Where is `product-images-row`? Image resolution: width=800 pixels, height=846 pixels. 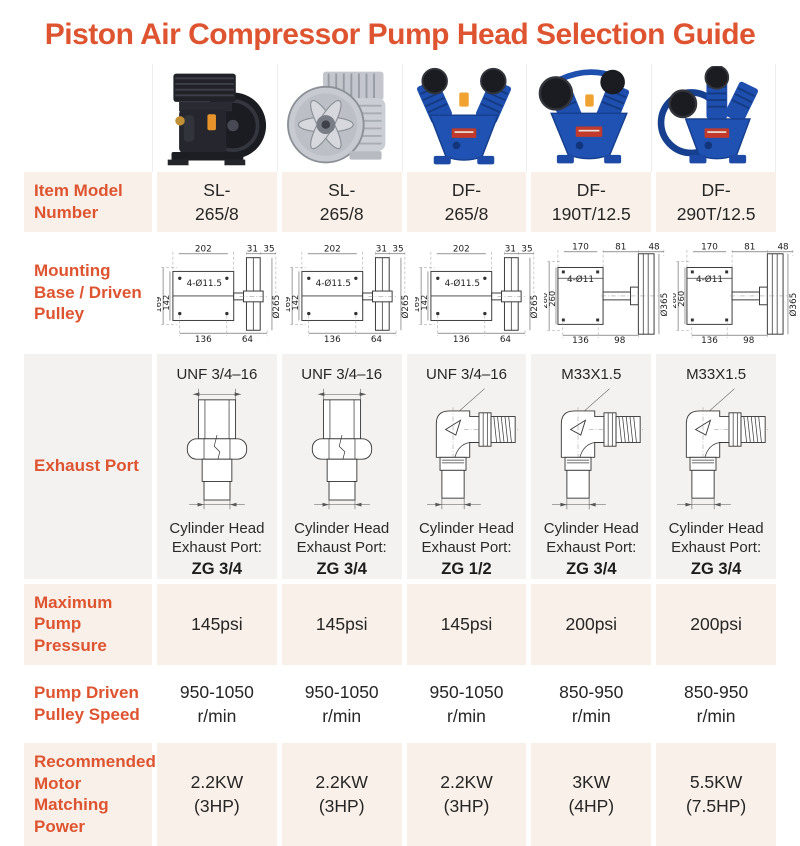 product-images-row is located at coordinates (400, 118).